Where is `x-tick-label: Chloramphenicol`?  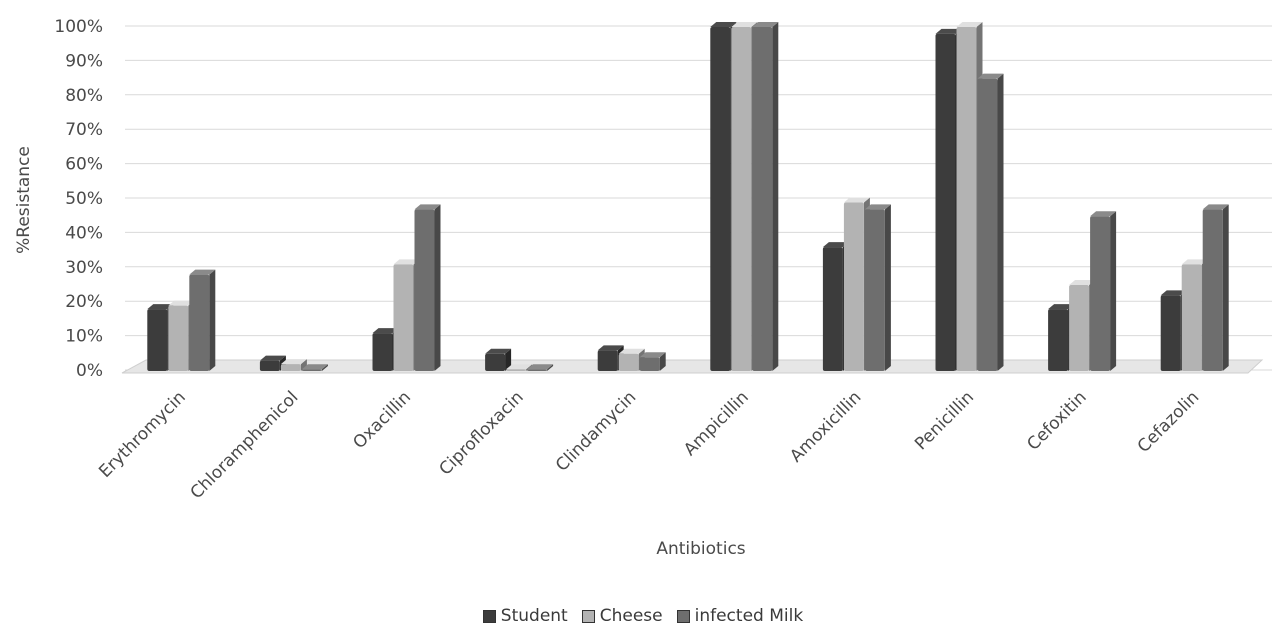 x-tick-label: Chloramphenicol is located at coordinates (245, 445).